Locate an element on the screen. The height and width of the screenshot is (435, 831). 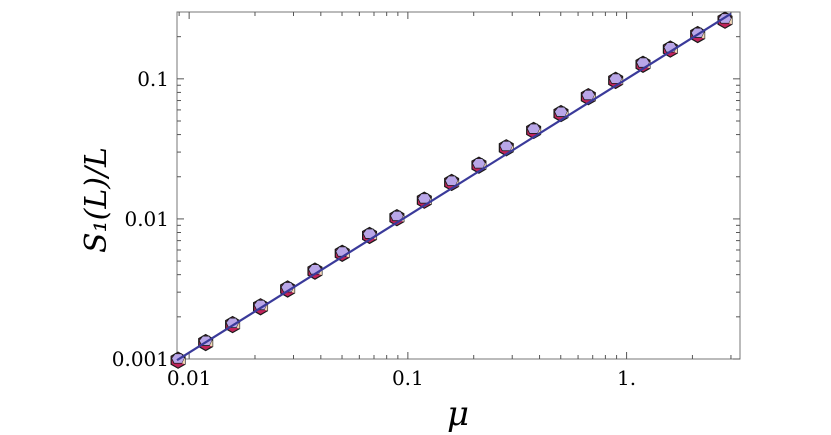
y-tick-label: 0.1 is located at coordinates (153, 79).